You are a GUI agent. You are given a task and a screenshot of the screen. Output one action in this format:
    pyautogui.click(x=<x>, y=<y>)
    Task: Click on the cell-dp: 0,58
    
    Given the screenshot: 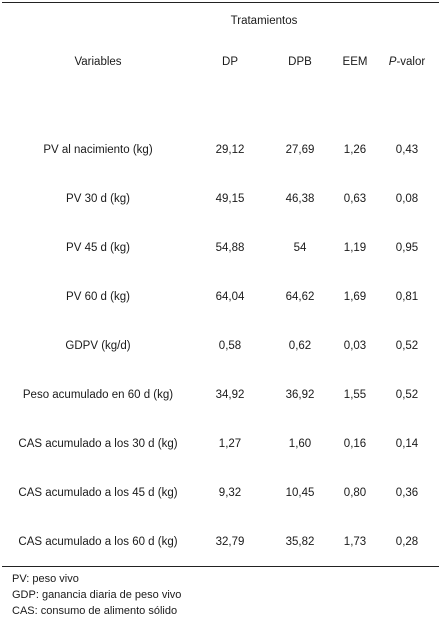 What is the action you would take?
    pyautogui.click(x=230, y=346)
    